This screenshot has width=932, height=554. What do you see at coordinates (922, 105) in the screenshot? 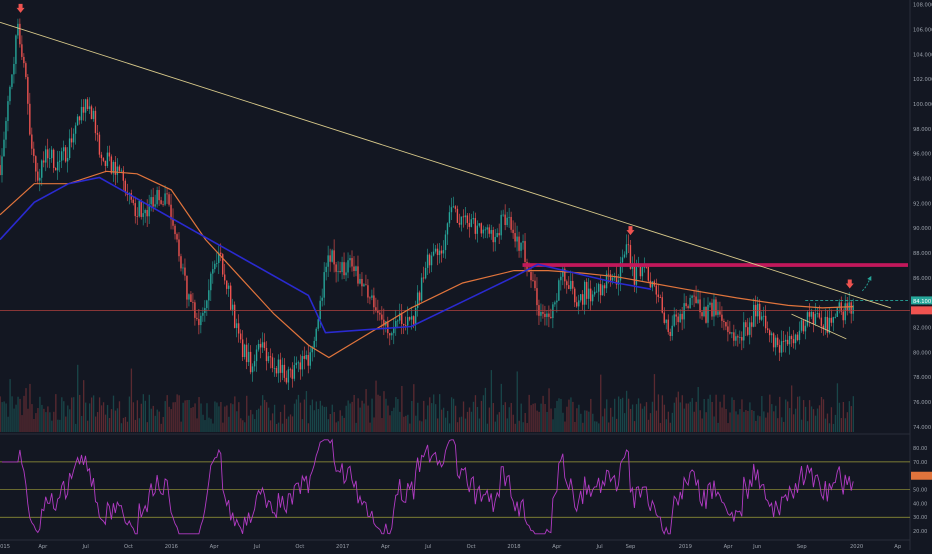
I see `price-tick-label: 100.000` at bounding box center [922, 105].